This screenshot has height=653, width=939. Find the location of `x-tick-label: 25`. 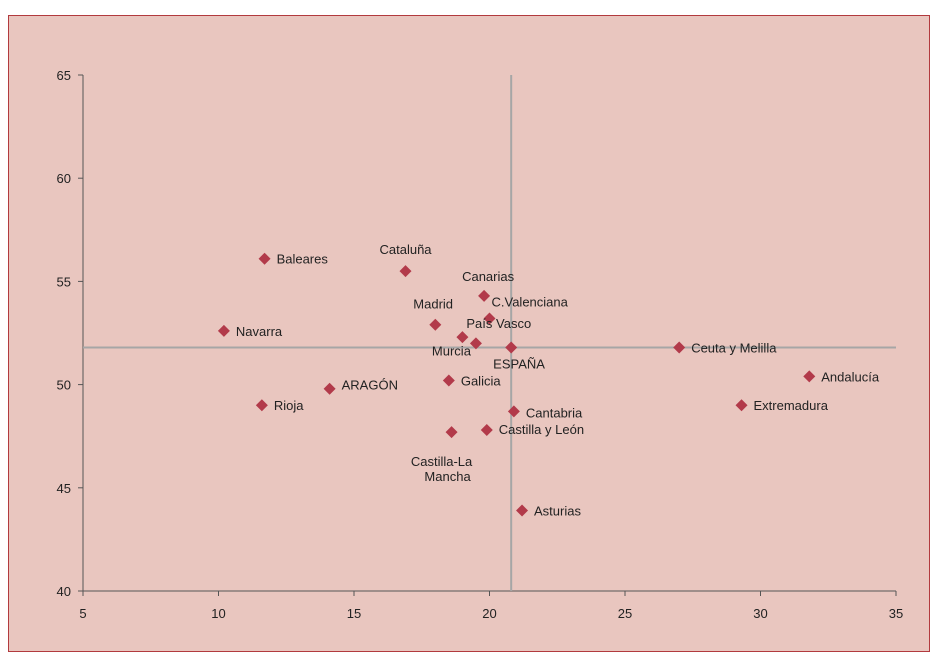

x-tick-label: 25 is located at coordinates (625, 613).